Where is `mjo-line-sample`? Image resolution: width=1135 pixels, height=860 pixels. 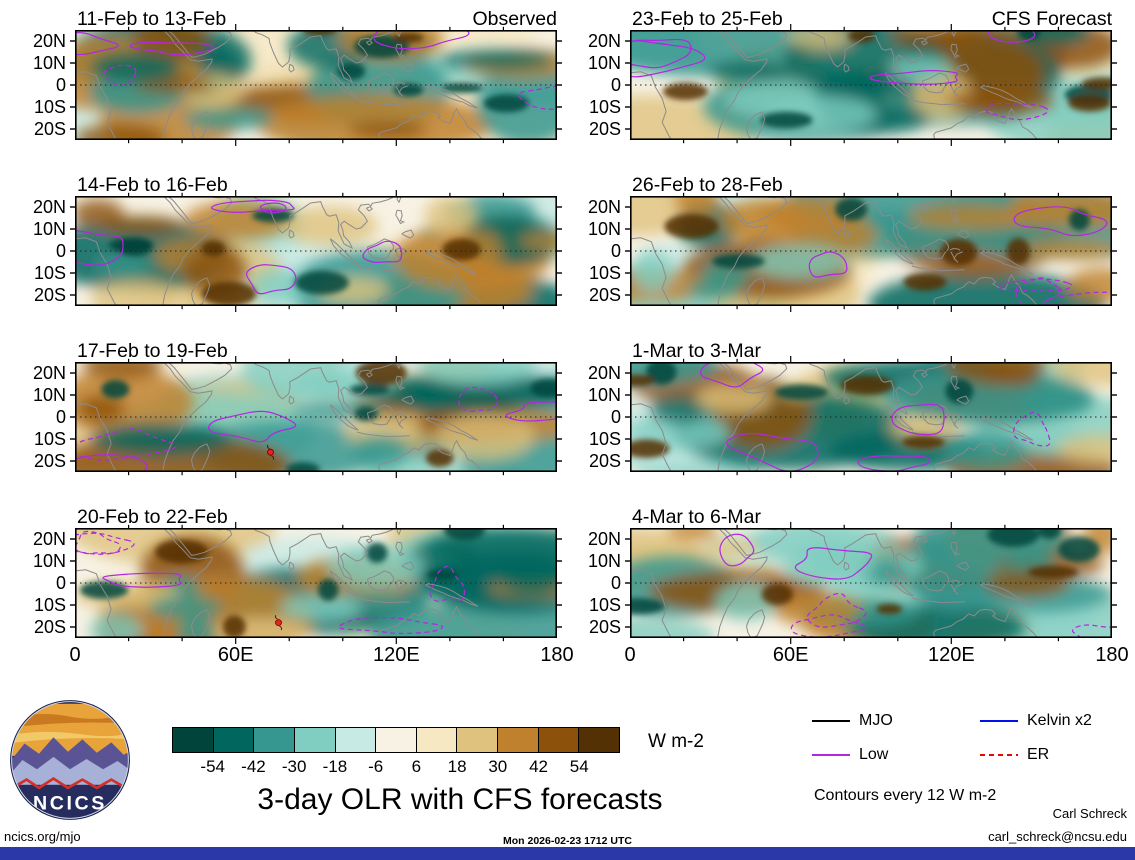 mjo-line-sample is located at coordinates (831, 721).